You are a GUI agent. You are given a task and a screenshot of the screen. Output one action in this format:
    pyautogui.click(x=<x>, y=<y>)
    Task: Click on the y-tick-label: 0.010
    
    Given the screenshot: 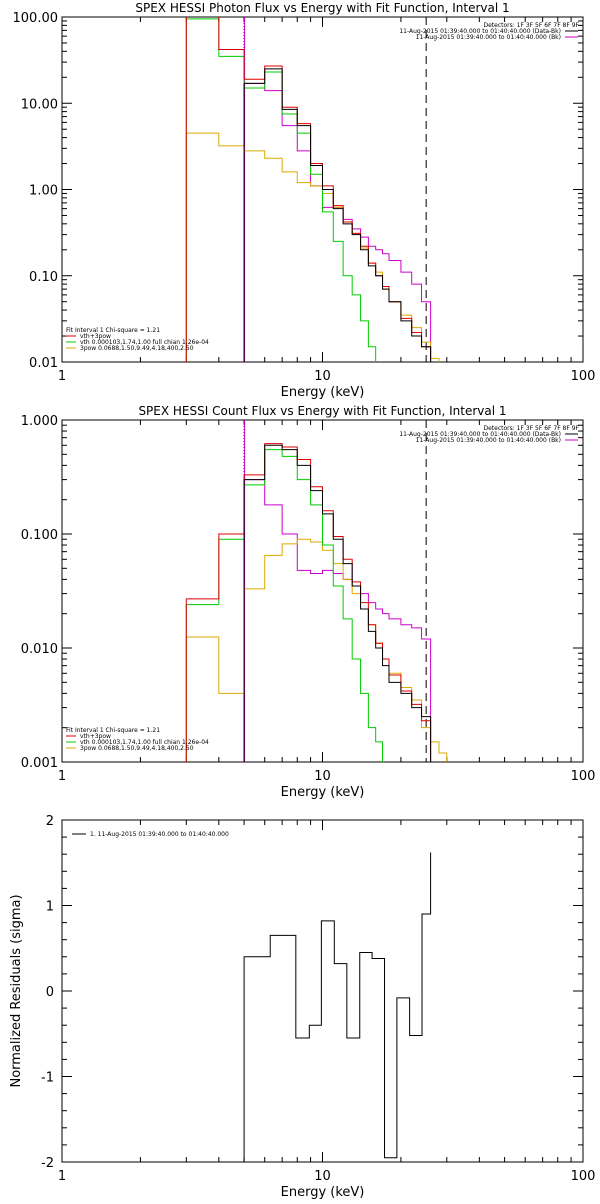 What is the action you would take?
    pyautogui.click(x=39, y=649)
    